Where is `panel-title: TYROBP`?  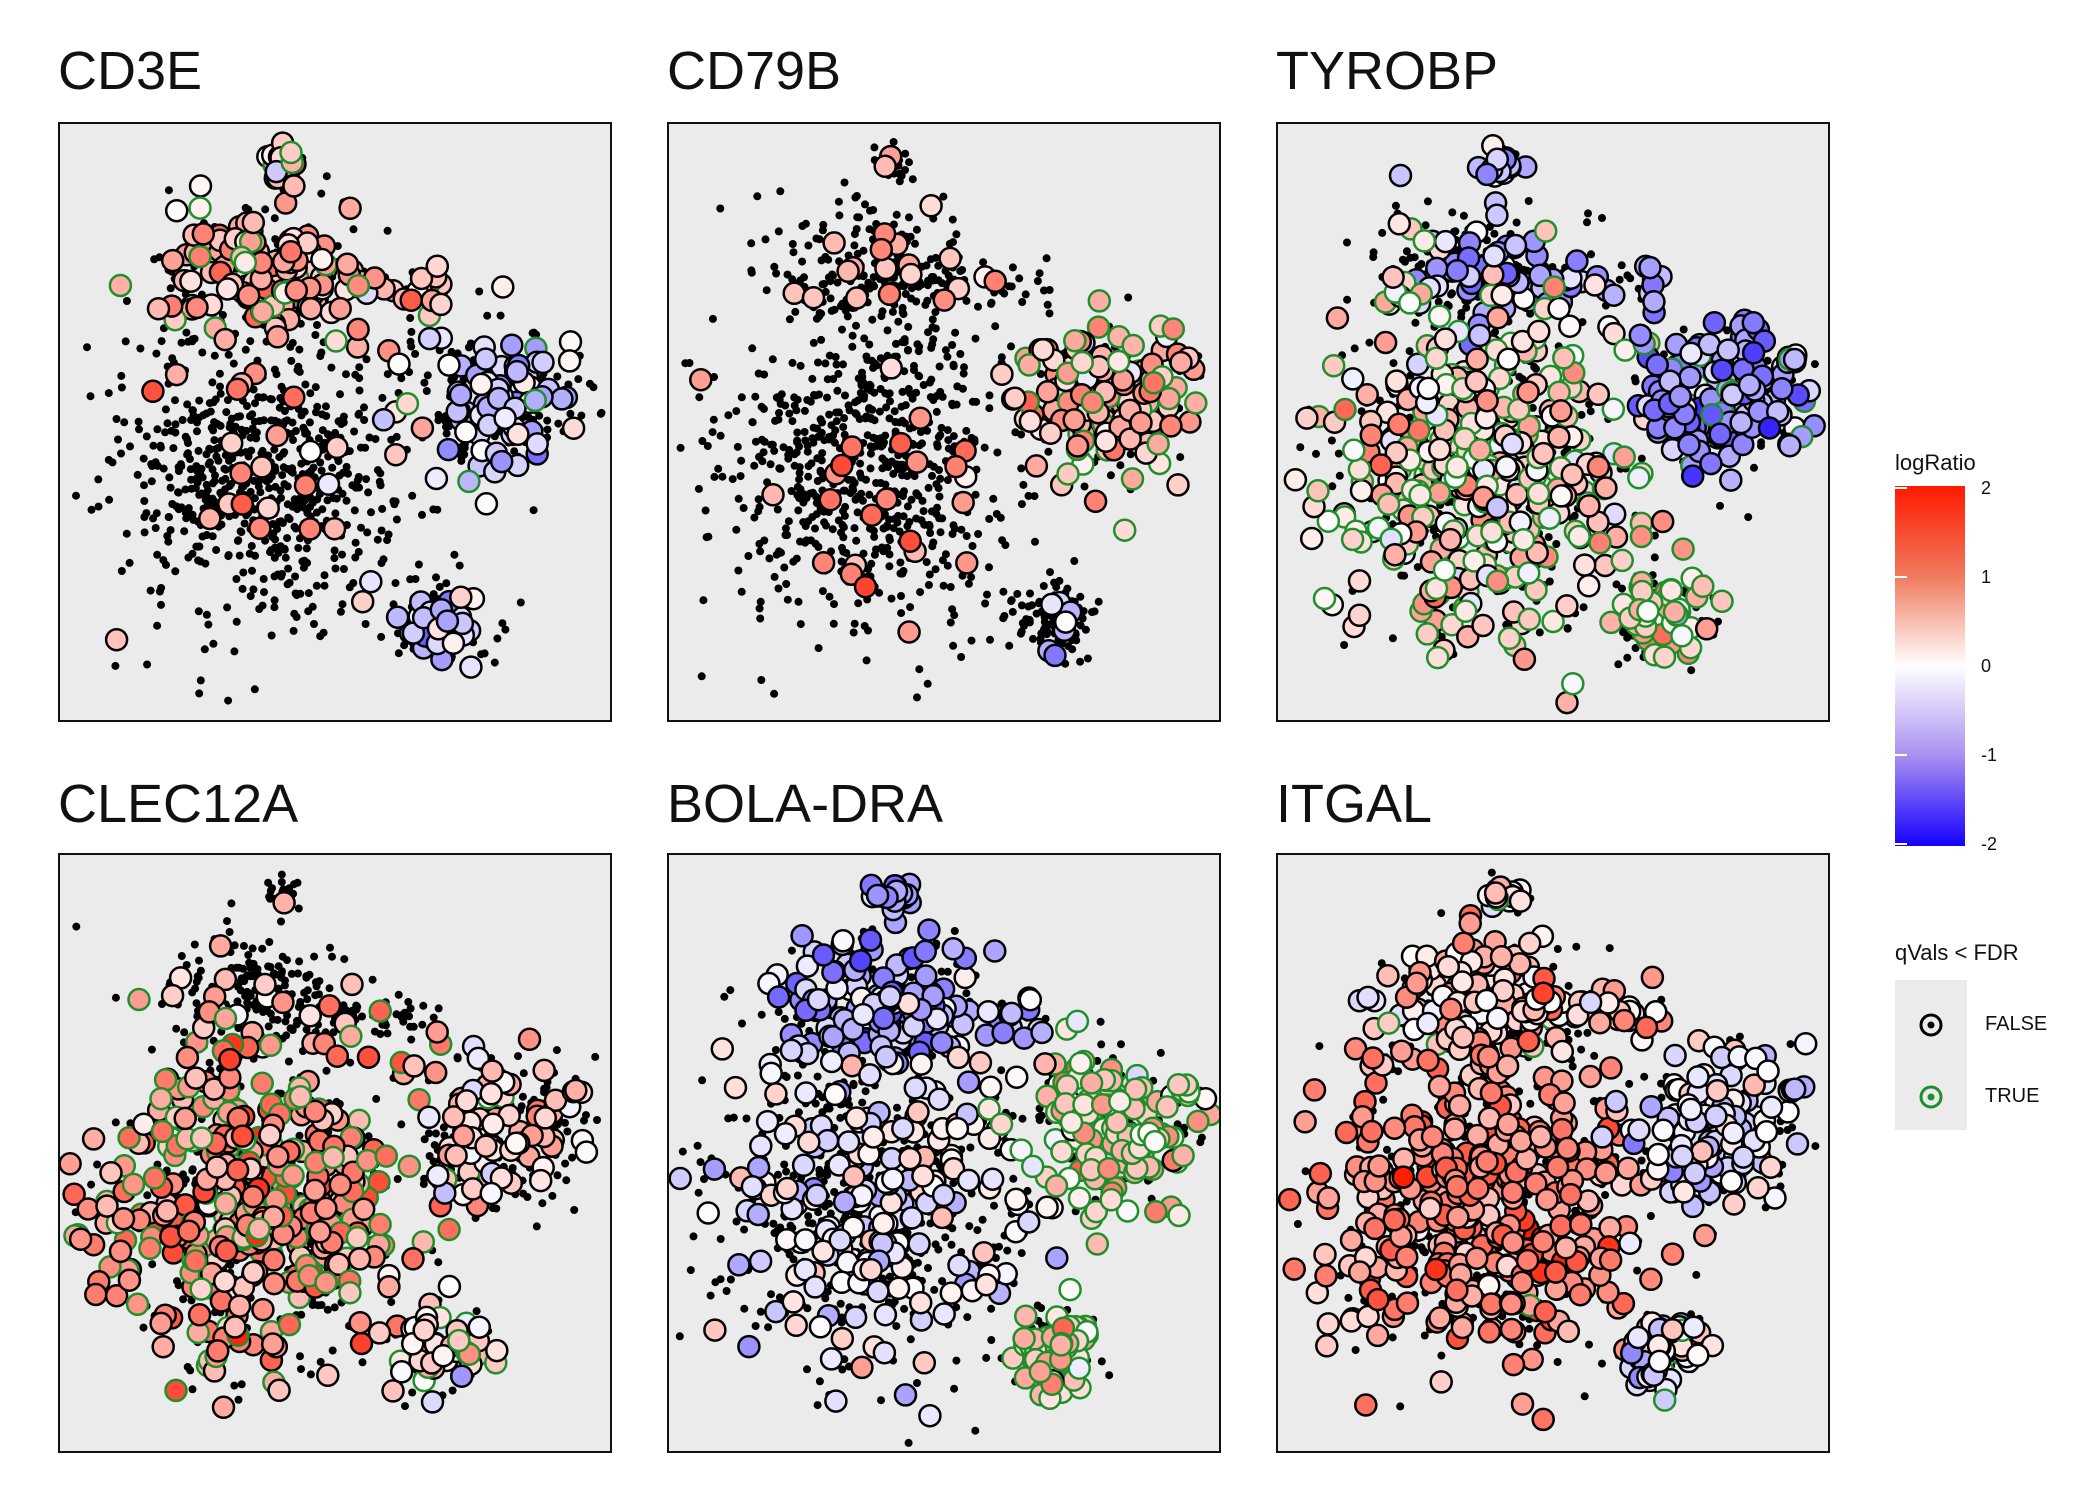
panel-title: TYROBP is located at coordinates (1387, 71).